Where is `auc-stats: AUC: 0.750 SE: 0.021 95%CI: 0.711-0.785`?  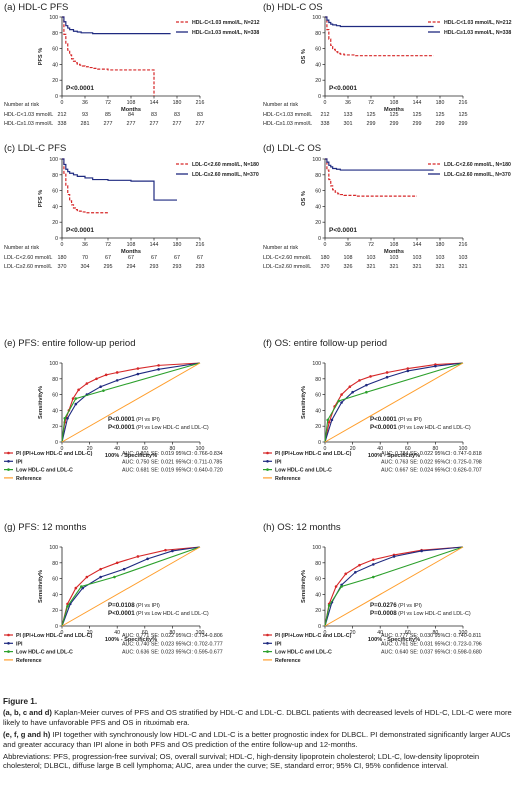 auc-stats: AUC: 0.750 SE: 0.021 95%CI: 0.711-0.785 is located at coordinates (172, 462).